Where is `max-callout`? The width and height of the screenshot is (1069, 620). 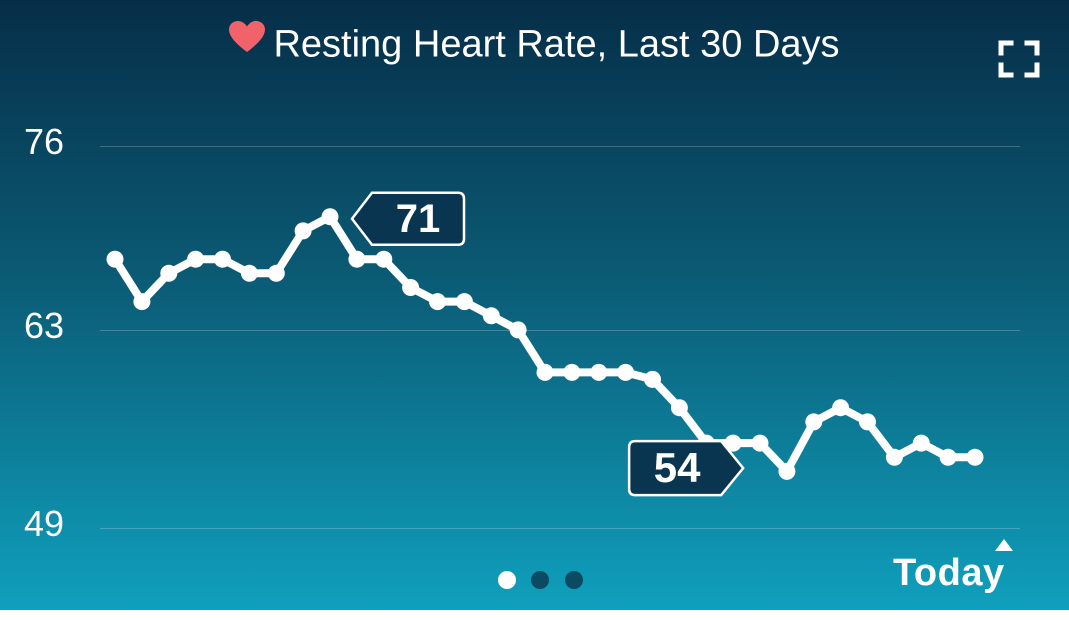
max-callout is located at coordinates (408, 218).